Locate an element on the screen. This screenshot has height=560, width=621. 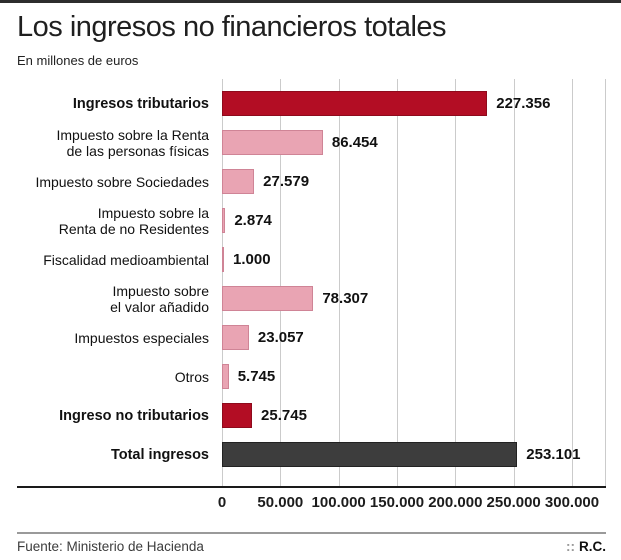
bar-value: 25.745 is located at coordinates (284, 415).